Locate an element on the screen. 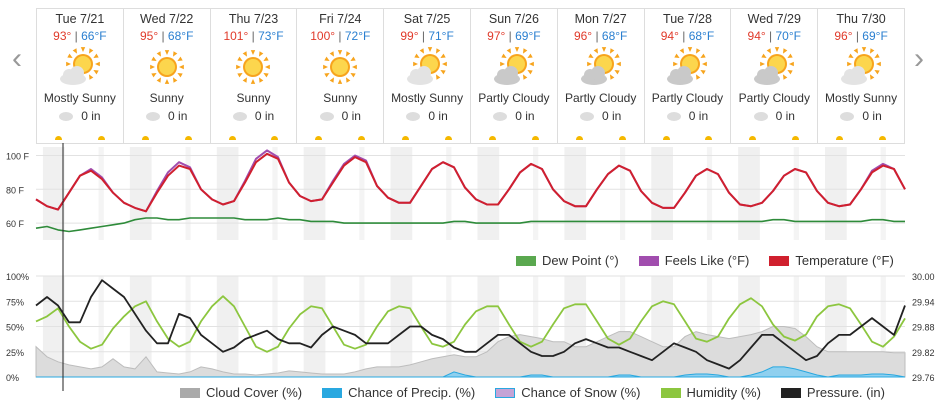 The height and width of the screenshot is (401, 942). day-card: Sat 7/25 99° | 71°F Mostly Sunny 0 in is located at coordinates (427, 76).